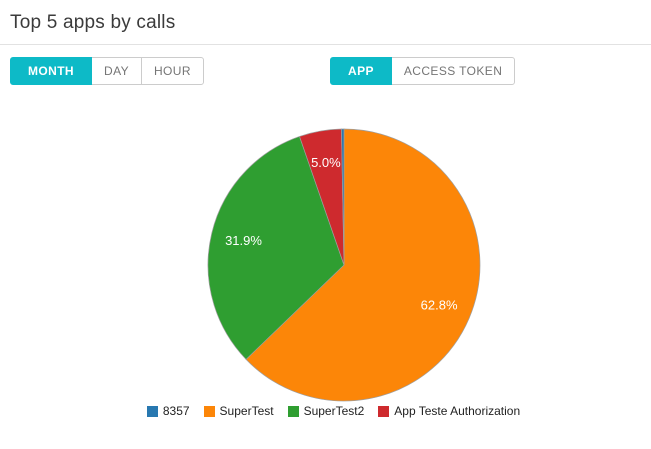 This screenshot has width=651, height=449. Describe the element at coordinates (457, 411) in the screenshot. I see `legend-label: App Teste Authorization` at that location.